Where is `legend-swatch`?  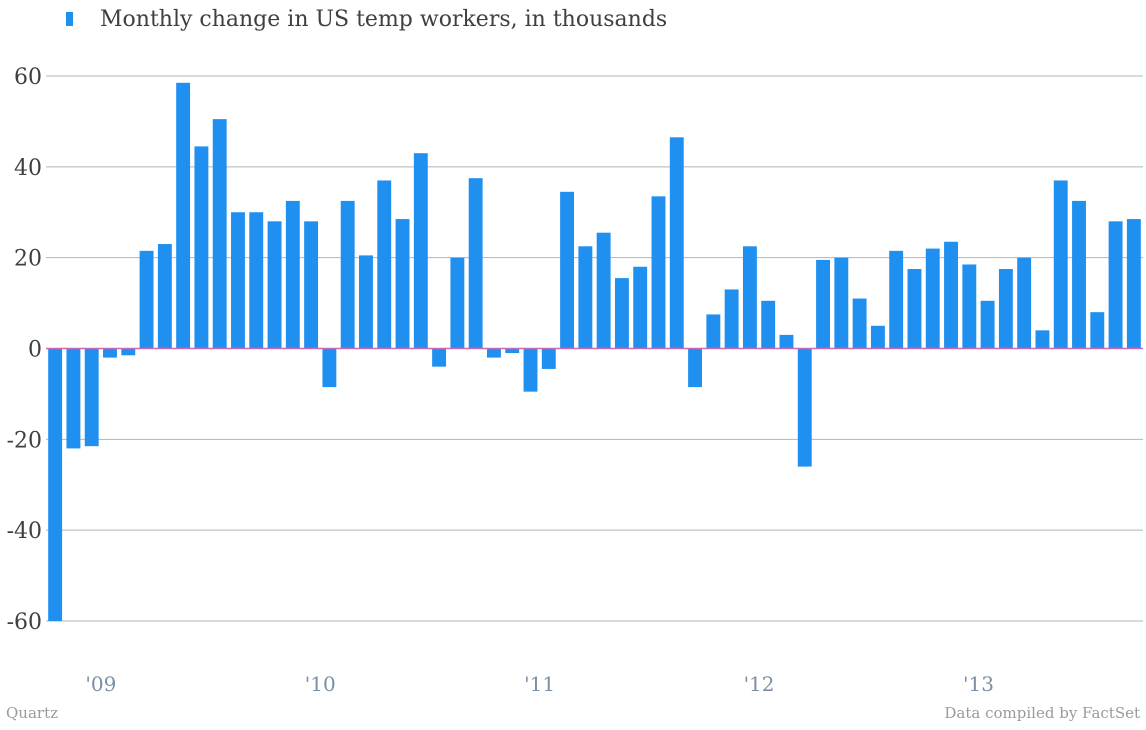 legend-swatch is located at coordinates (69, 19).